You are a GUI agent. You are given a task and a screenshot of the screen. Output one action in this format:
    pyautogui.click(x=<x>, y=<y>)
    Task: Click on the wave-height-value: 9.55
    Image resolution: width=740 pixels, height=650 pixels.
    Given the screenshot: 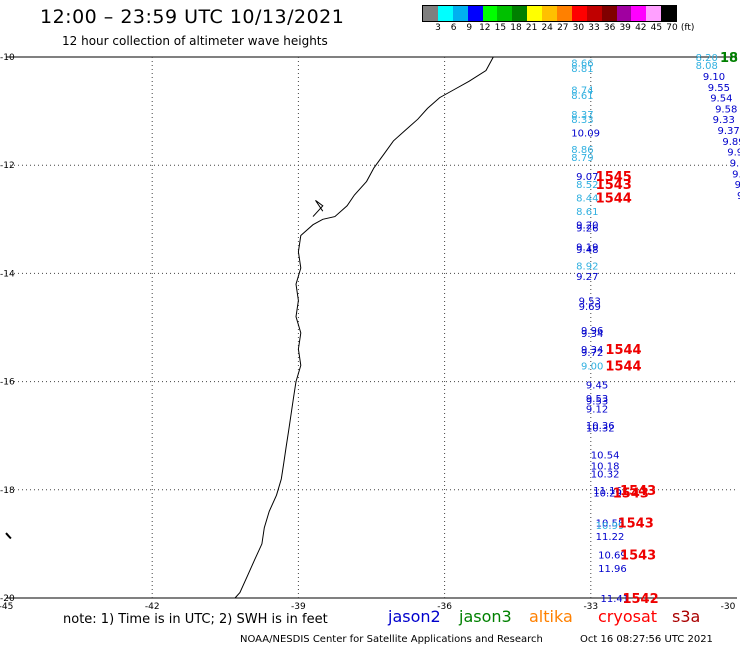 What is the action you would take?
    pyautogui.click(x=719, y=88)
    